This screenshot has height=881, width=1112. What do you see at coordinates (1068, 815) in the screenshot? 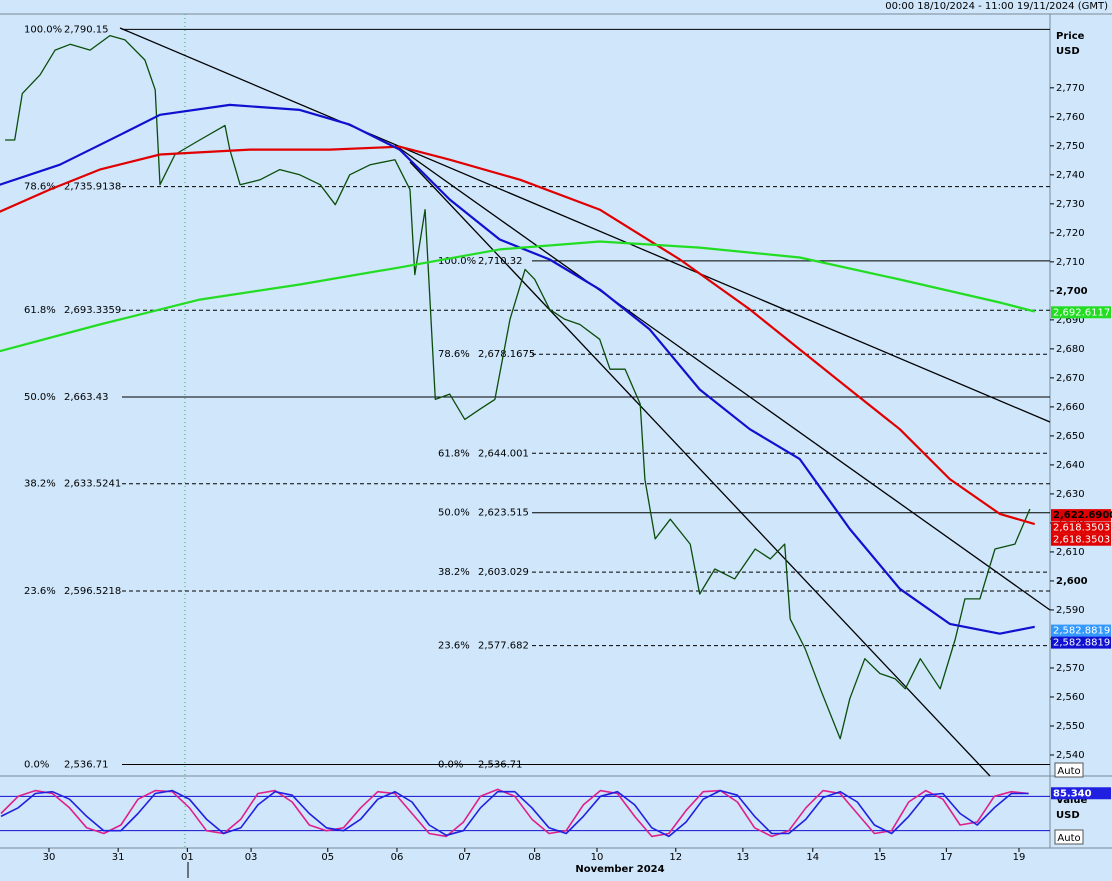
I see `osc-axis-unit: USD` at bounding box center [1068, 815].